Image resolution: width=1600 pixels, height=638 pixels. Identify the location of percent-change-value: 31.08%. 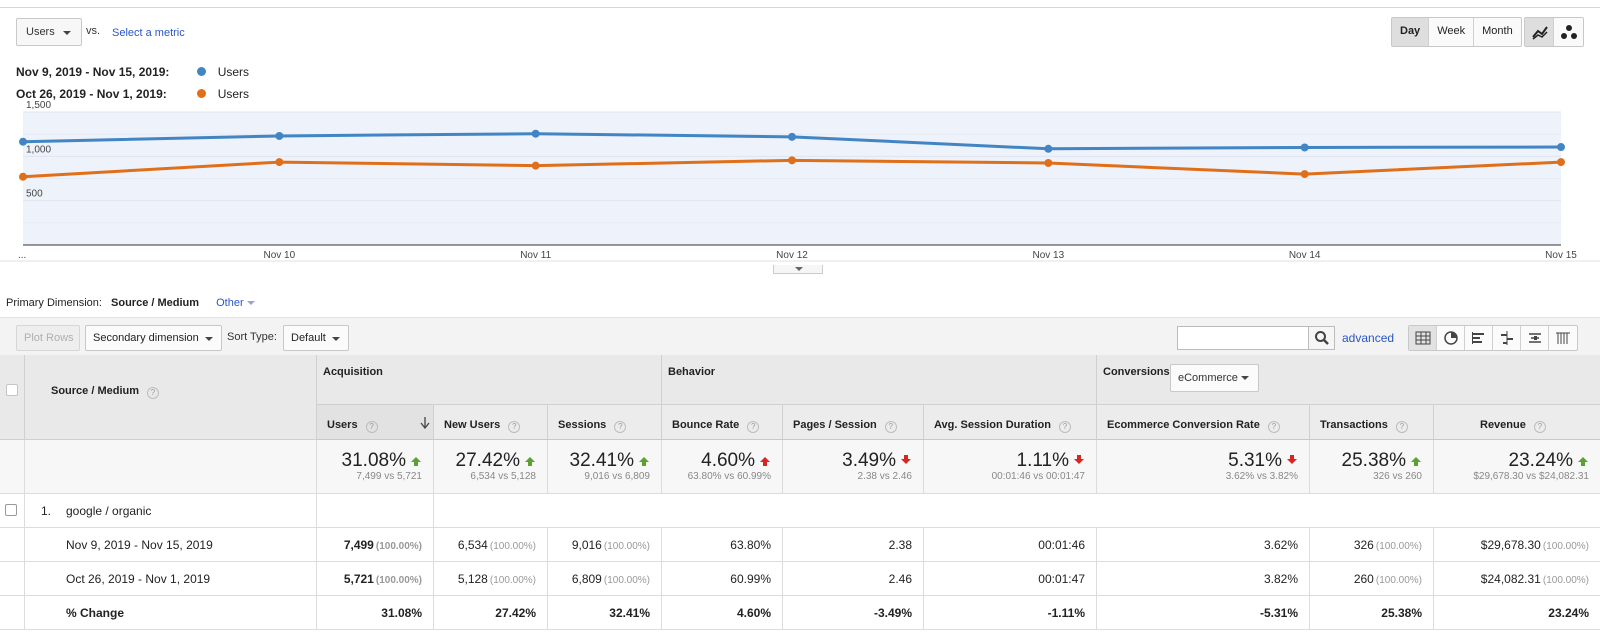
(373, 460).